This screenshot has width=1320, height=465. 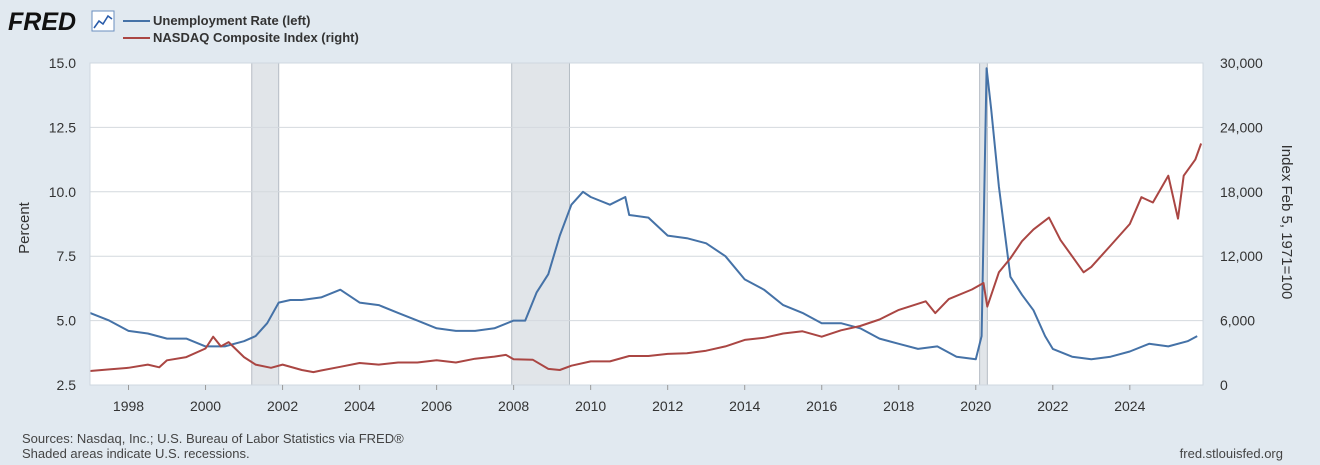 What do you see at coordinates (436, 406) in the screenshot?
I see `x-tick-label: 2006` at bounding box center [436, 406].